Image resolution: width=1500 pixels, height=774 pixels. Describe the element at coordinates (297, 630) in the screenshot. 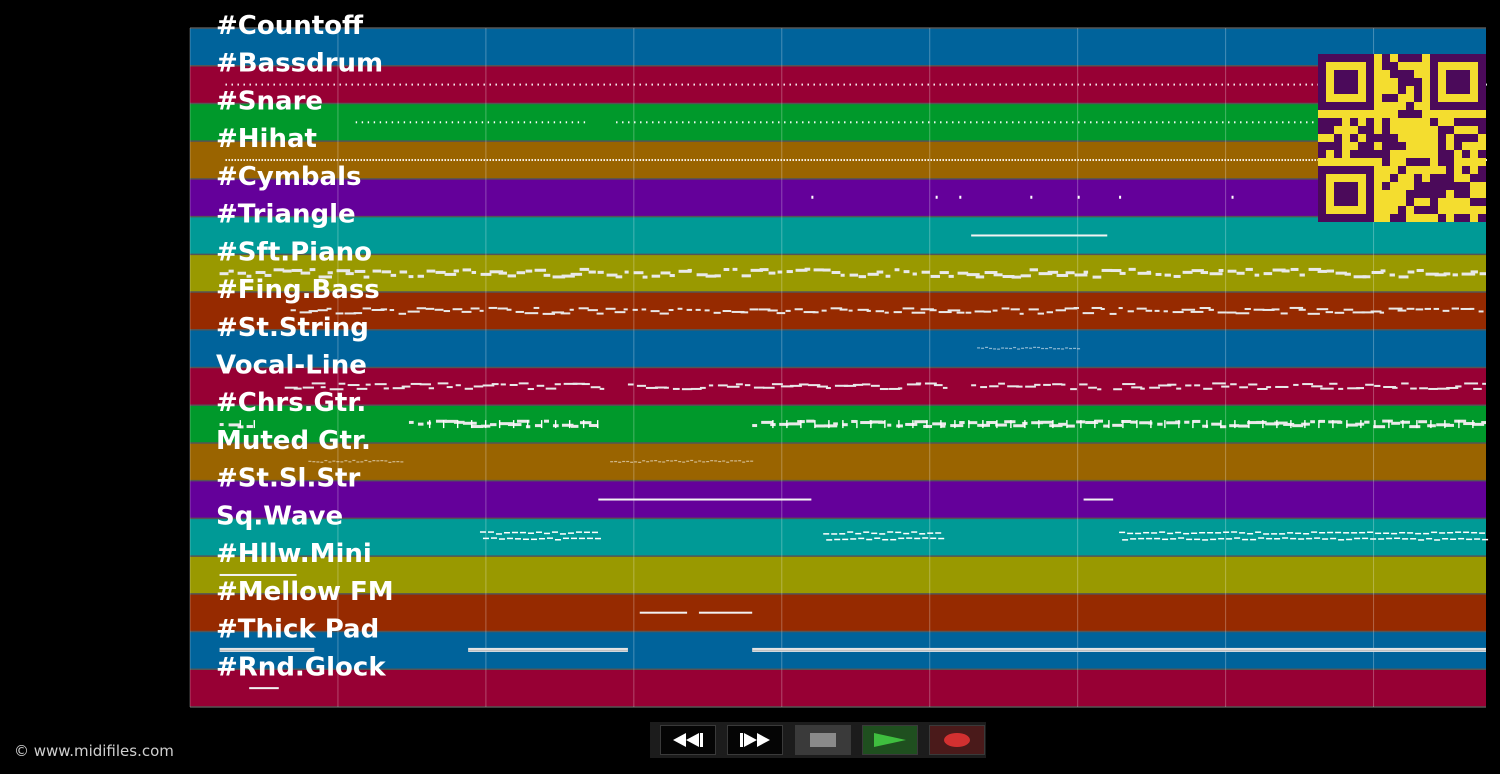

I see `track-label: #Thick Pad` at that location.